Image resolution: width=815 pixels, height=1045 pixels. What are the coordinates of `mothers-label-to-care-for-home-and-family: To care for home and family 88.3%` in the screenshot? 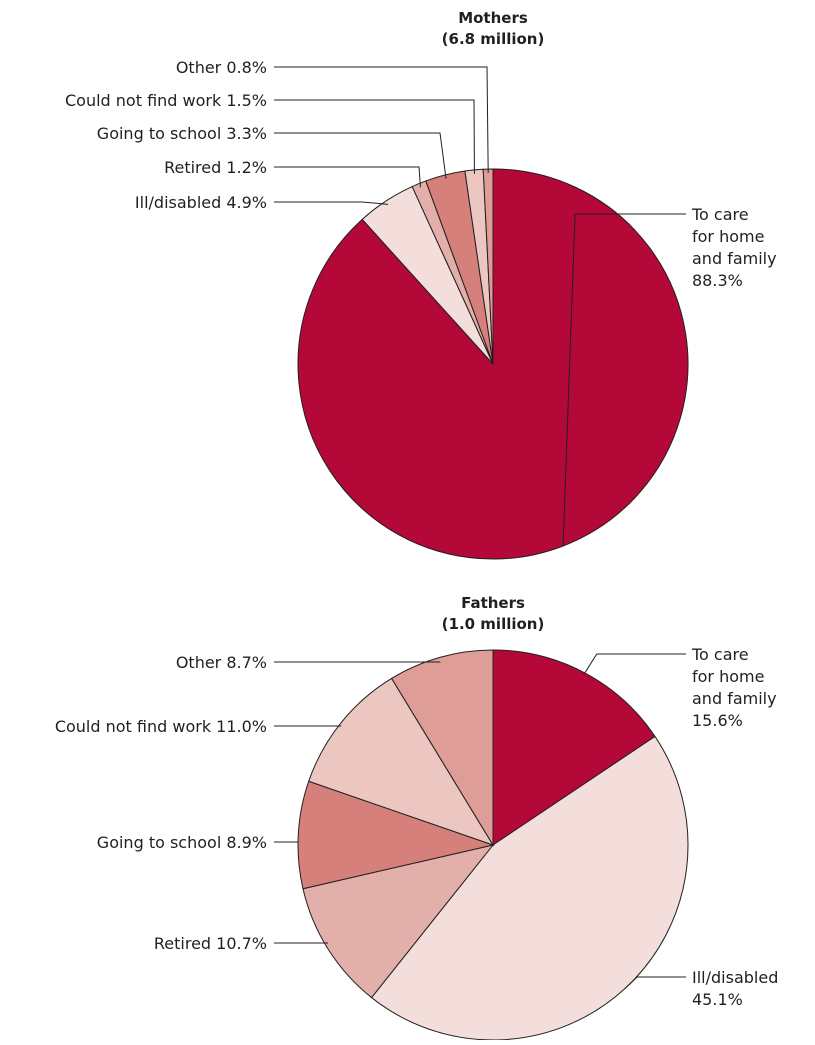 It's located at (734, 247).